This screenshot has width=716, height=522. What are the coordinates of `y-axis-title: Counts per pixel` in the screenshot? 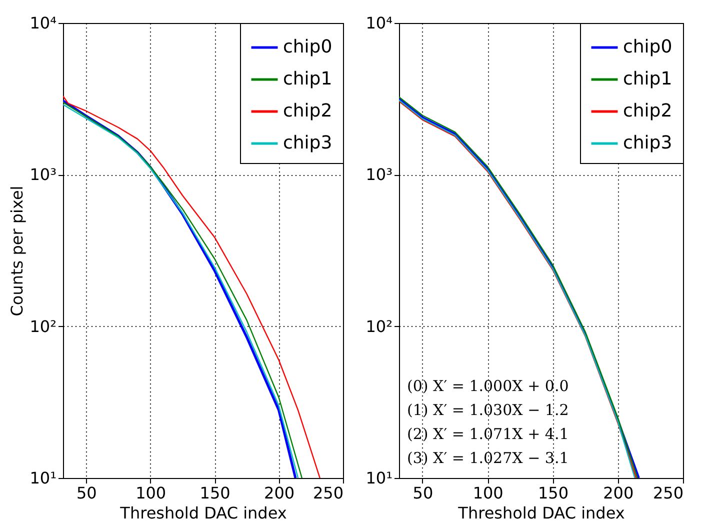 It's located at (17, 251).